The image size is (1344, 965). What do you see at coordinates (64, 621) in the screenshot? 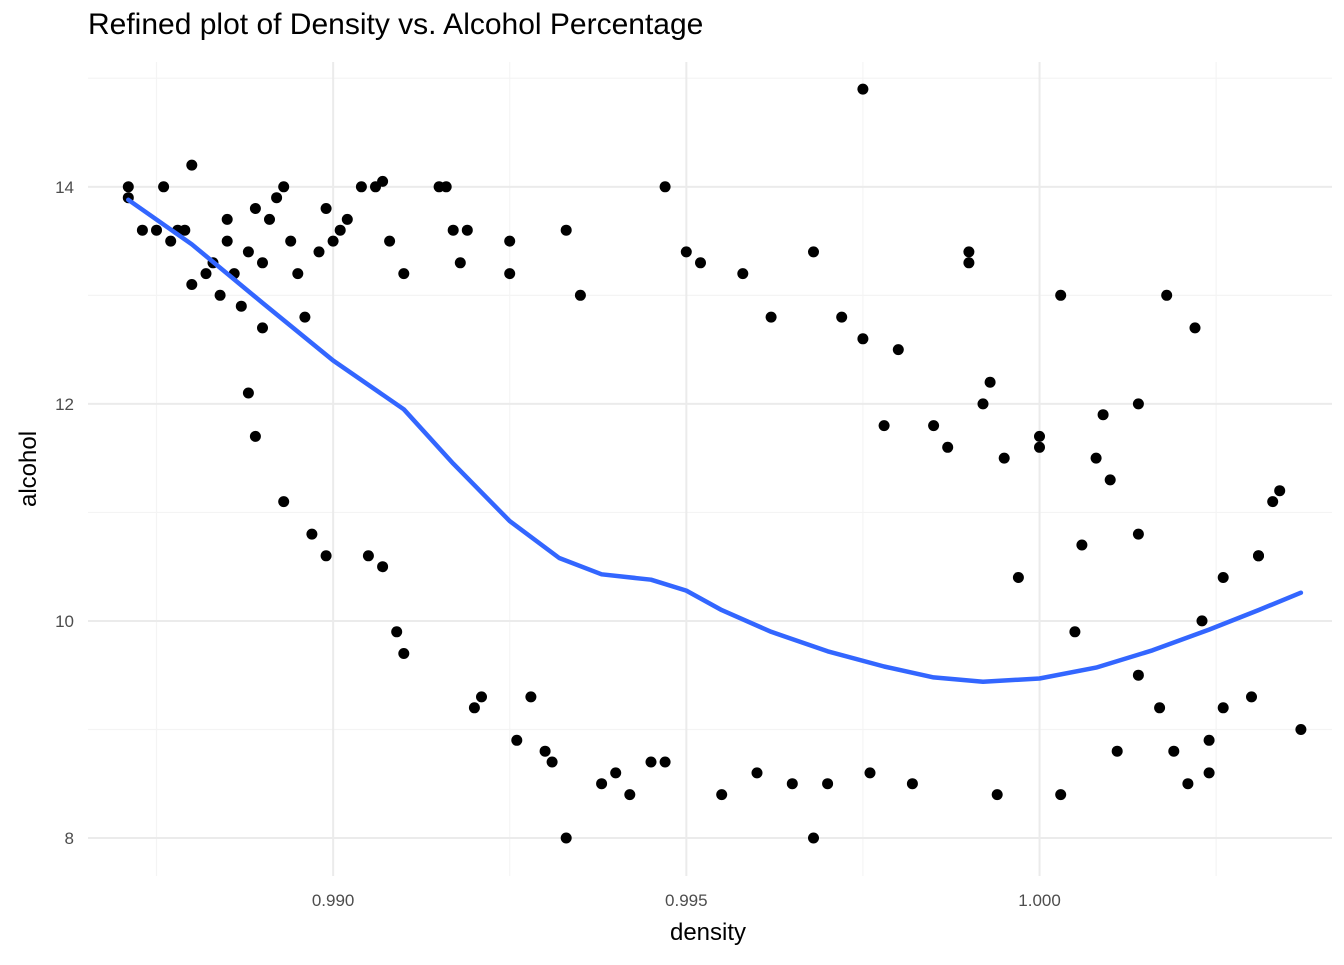
I see `y-tick-label: 10` at bounding box center [64, 621].